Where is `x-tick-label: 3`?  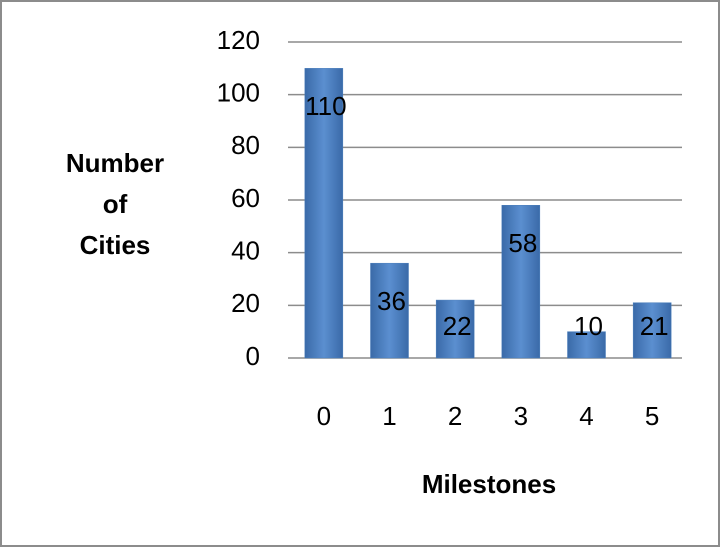
x-tick-label: 3 is located at coordinates (521, 416).